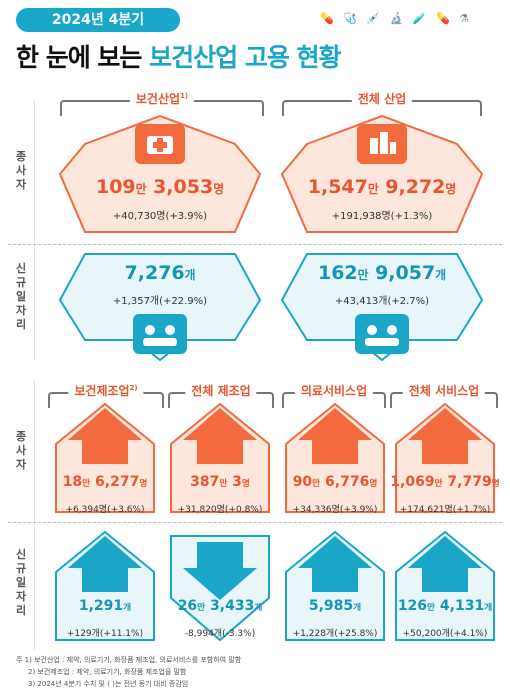  What do you see at coordinates (160, 173) in the screenshot?
I see `health-employees-panel` at bounding box center [160, 173].